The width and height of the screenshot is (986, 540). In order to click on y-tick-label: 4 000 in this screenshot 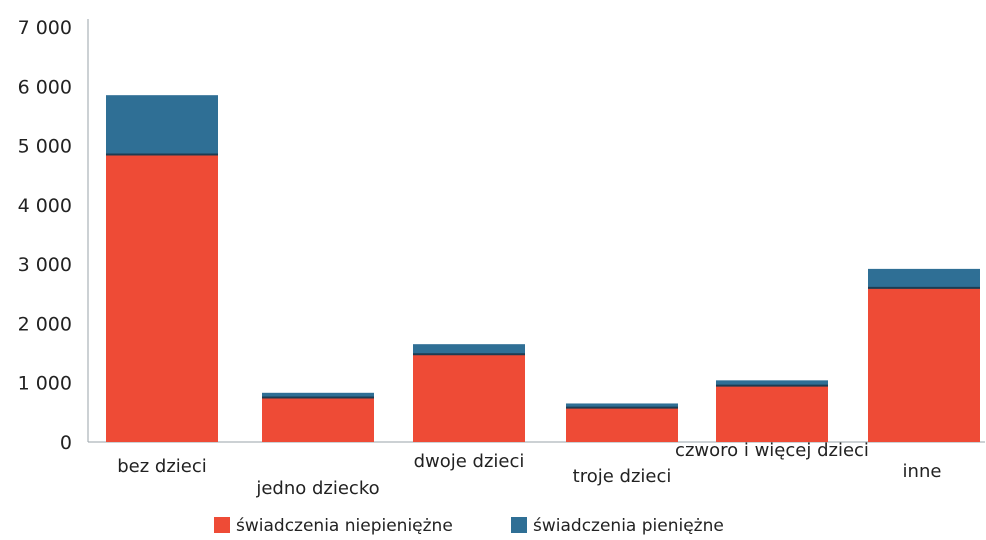, I will do `click(45, 206)`.